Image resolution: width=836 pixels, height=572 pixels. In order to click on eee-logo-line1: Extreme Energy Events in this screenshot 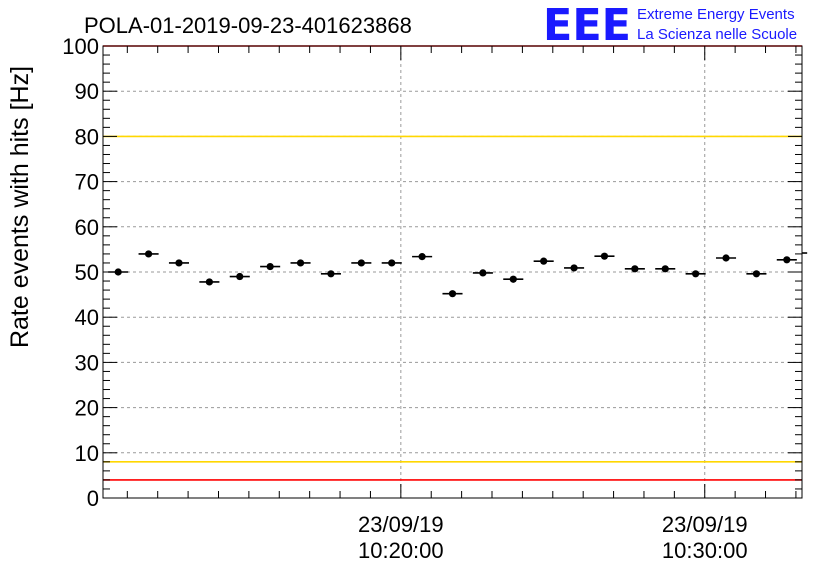, I will do `click(716, 14)`.